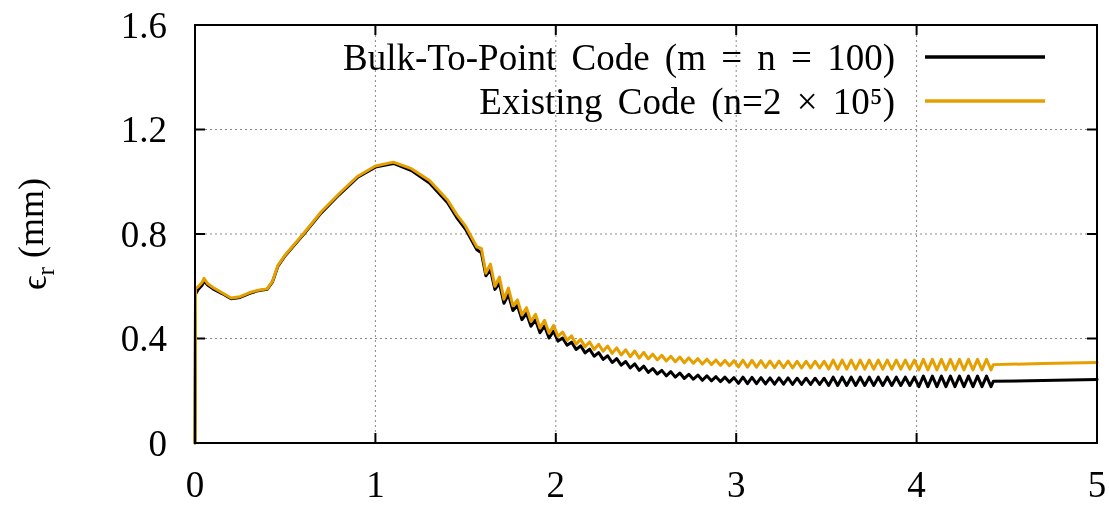 The height and width of the screenshot is (505, 1109). What do you see at coordinates (195, 484) in the screenshot?
I see `x-tick-label: 0` at bounding box center [195, 484].